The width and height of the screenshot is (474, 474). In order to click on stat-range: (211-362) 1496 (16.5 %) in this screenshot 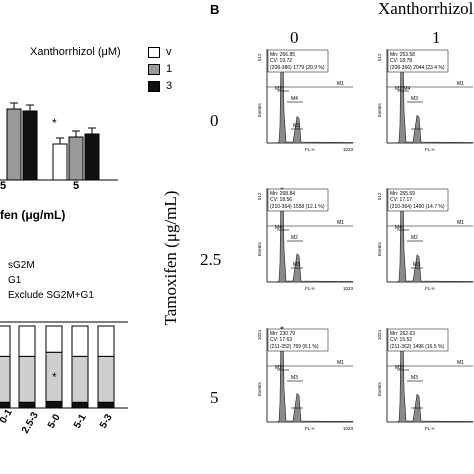, I will do `click(417, 347)`.